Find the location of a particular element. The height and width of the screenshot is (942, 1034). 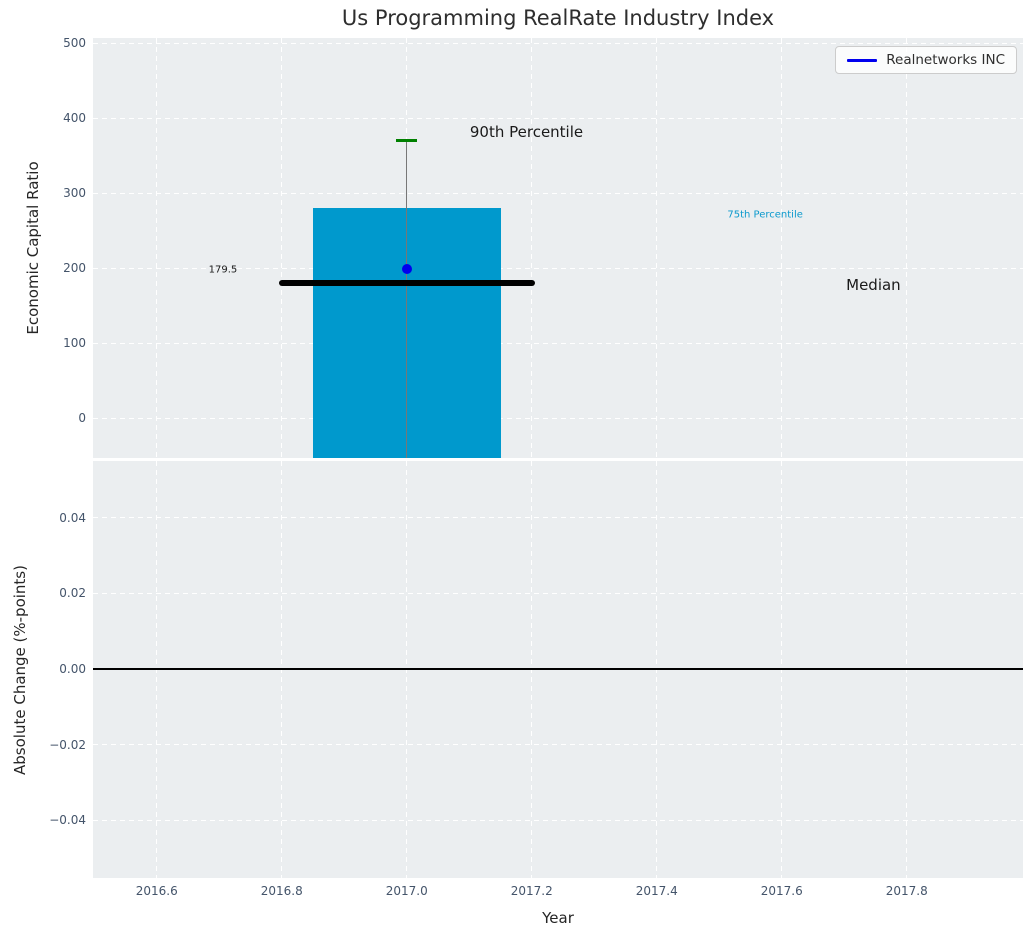

x-axis-label: Year is located at coordinates (558, 918).